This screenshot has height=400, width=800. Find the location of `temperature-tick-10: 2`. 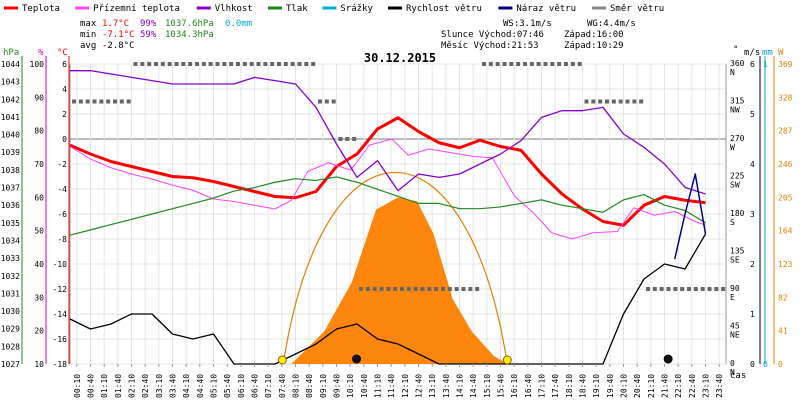

temperature-tick-10: 2 is located at coordinates (64, 114).